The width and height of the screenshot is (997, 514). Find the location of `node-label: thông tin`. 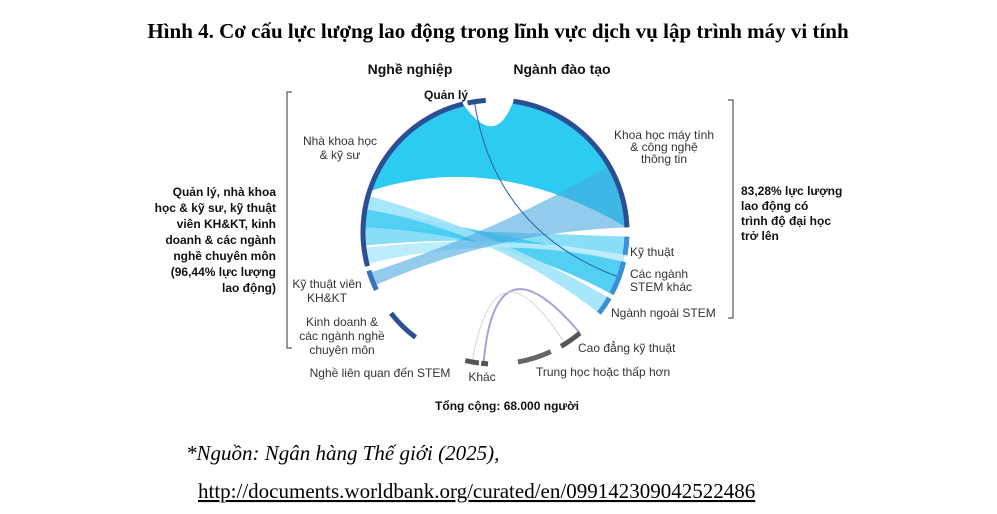

node-label: thông tin is located at coordinates (664, 159).